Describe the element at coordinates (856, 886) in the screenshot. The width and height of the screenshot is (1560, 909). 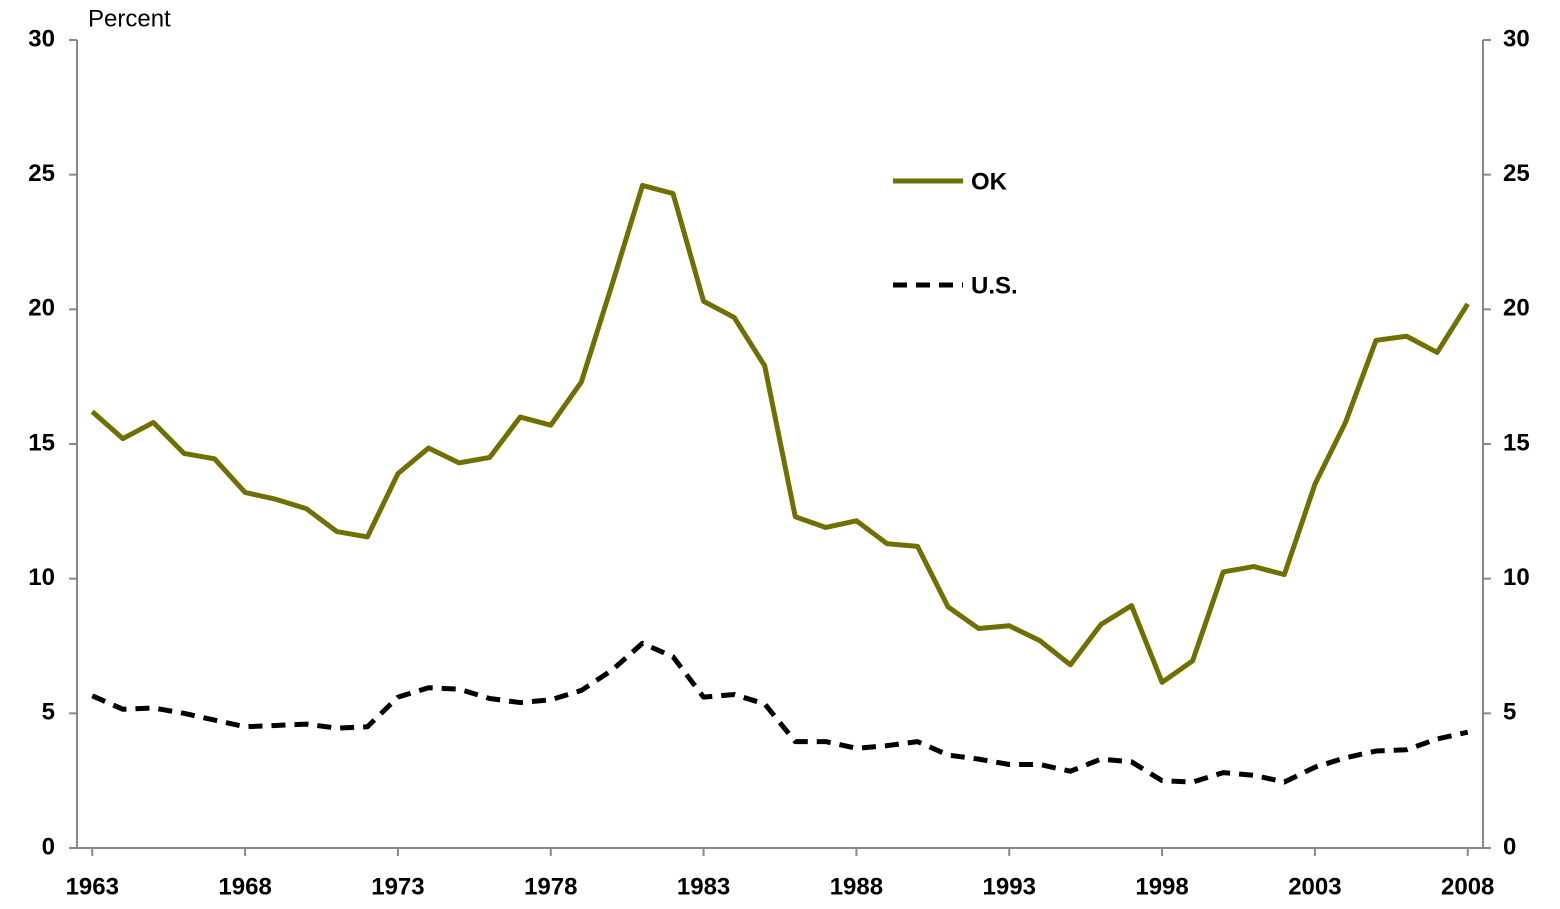
I see `x-tick-label: 1988` at that location.